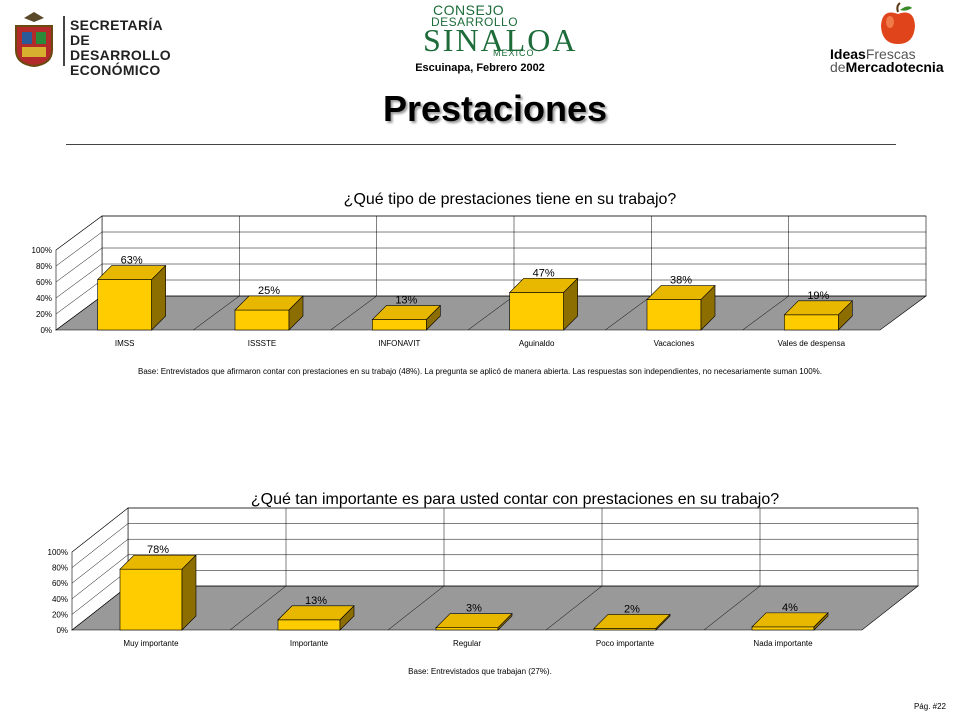  What do you see at coordinates (469, 10) in the screenshot?
I see `logo-line-1: CONSEJO` at bounding box center [469, 10].